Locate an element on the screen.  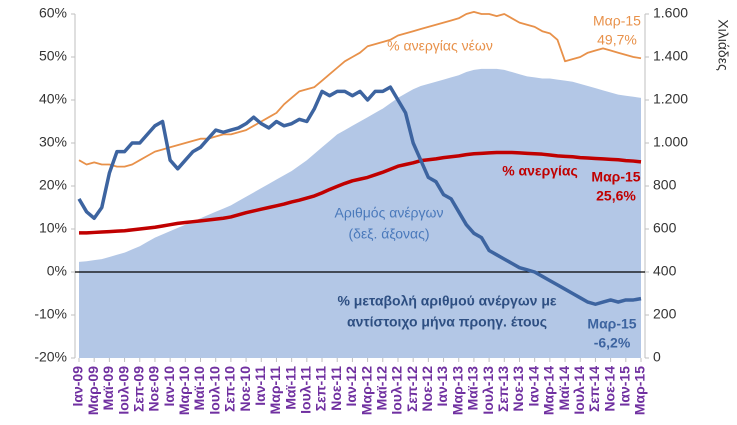
x-tick-label: Μαϊ-11 is located at coordinates (290, 388).